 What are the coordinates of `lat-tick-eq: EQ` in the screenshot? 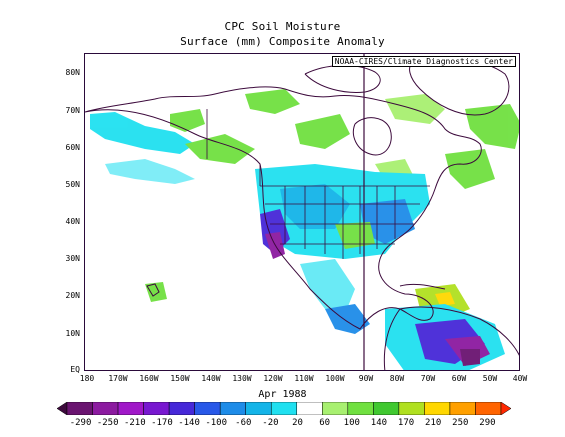 It's located at (75, 369).